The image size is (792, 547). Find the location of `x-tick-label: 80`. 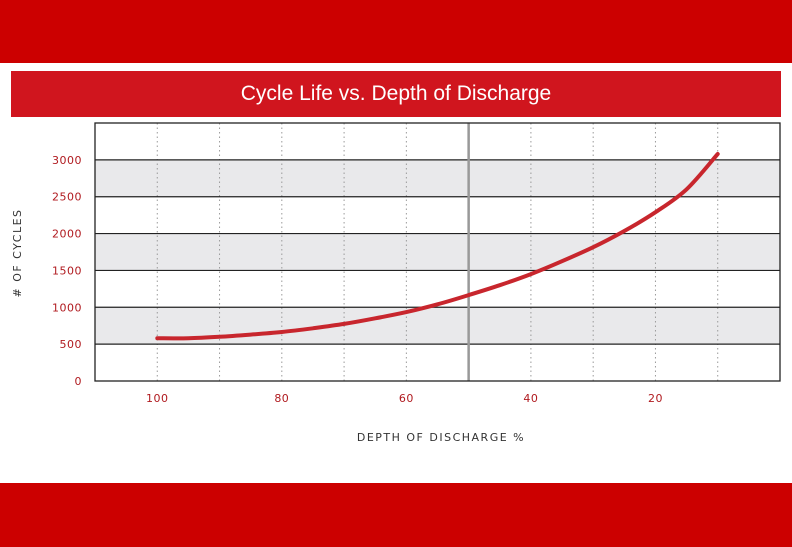

x-tick-label: 80 is located at coordinates (281, 398).